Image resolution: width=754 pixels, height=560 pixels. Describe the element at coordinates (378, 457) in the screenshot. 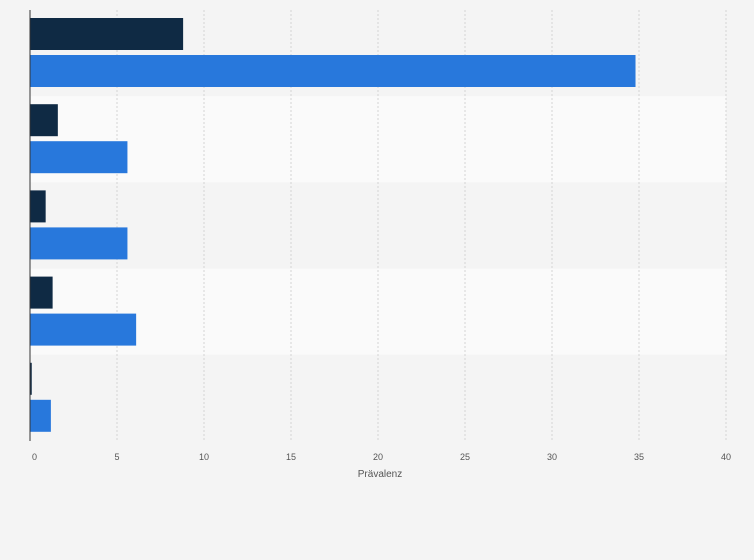

I see `x-tick-label: 20` at that location.